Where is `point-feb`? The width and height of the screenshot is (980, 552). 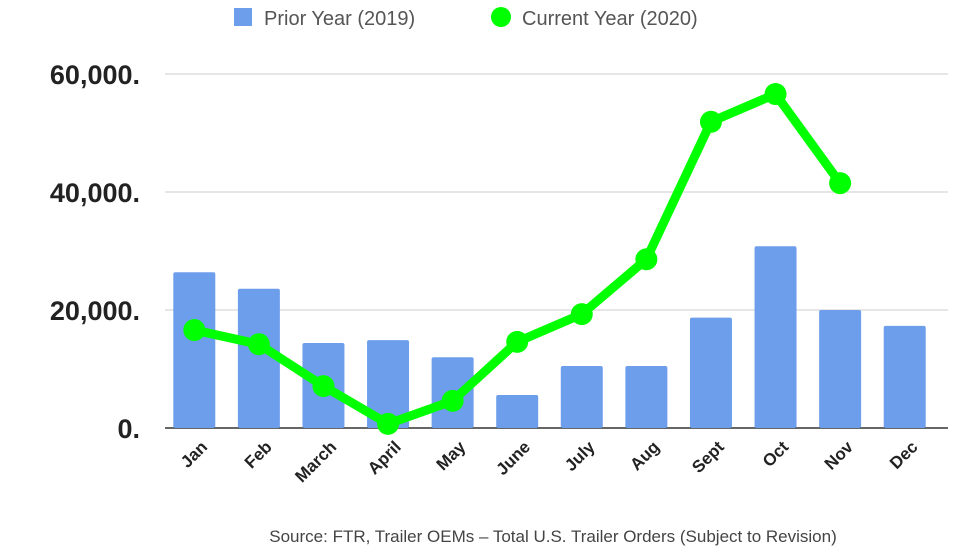 point-feb is located at coordinates (258, 344).